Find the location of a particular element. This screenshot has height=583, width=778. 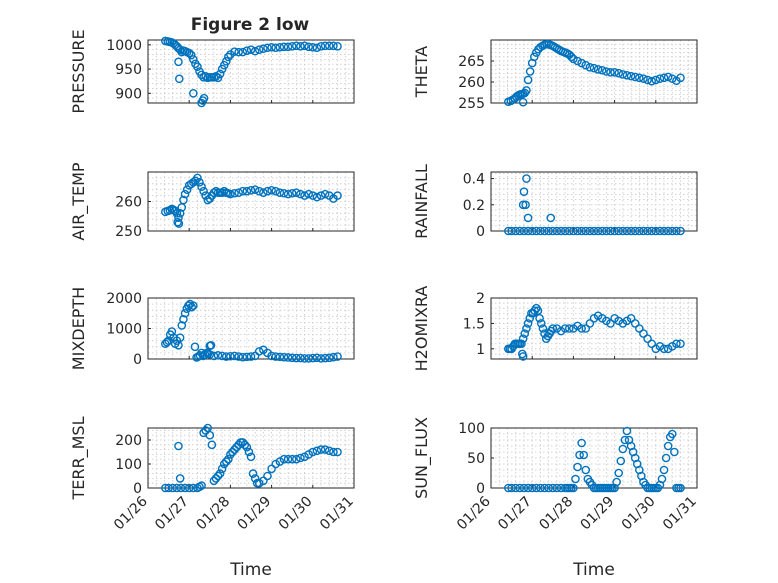

chart-panel-1: 900 950 1000 PRESSURE is located at coordinates (212, 71).